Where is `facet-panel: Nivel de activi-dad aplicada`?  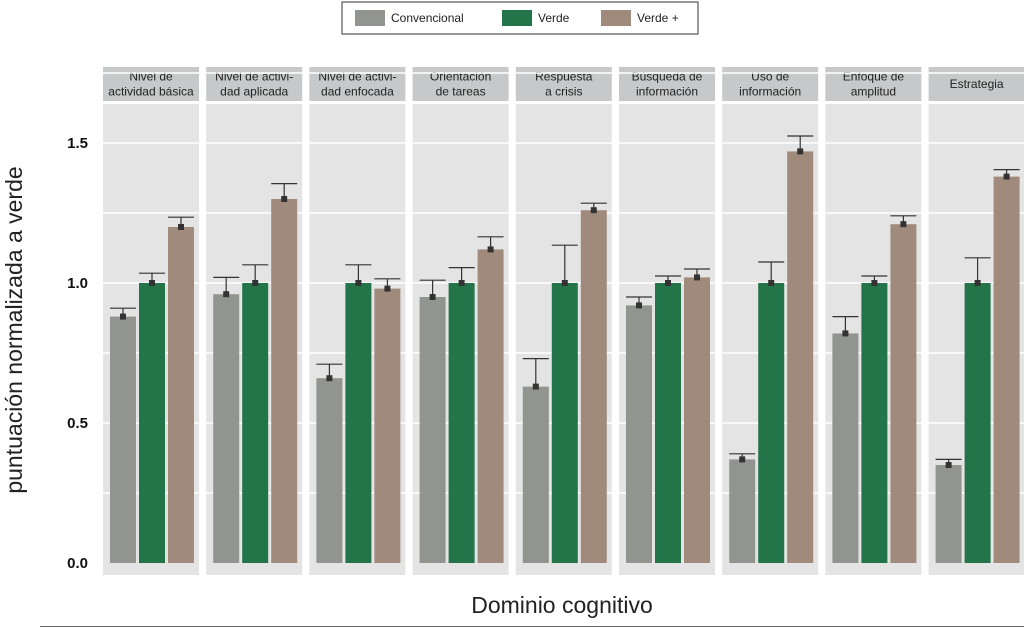 facet-panel: Nivel de activi-dad aplicada is located at coordinates (254, 321).